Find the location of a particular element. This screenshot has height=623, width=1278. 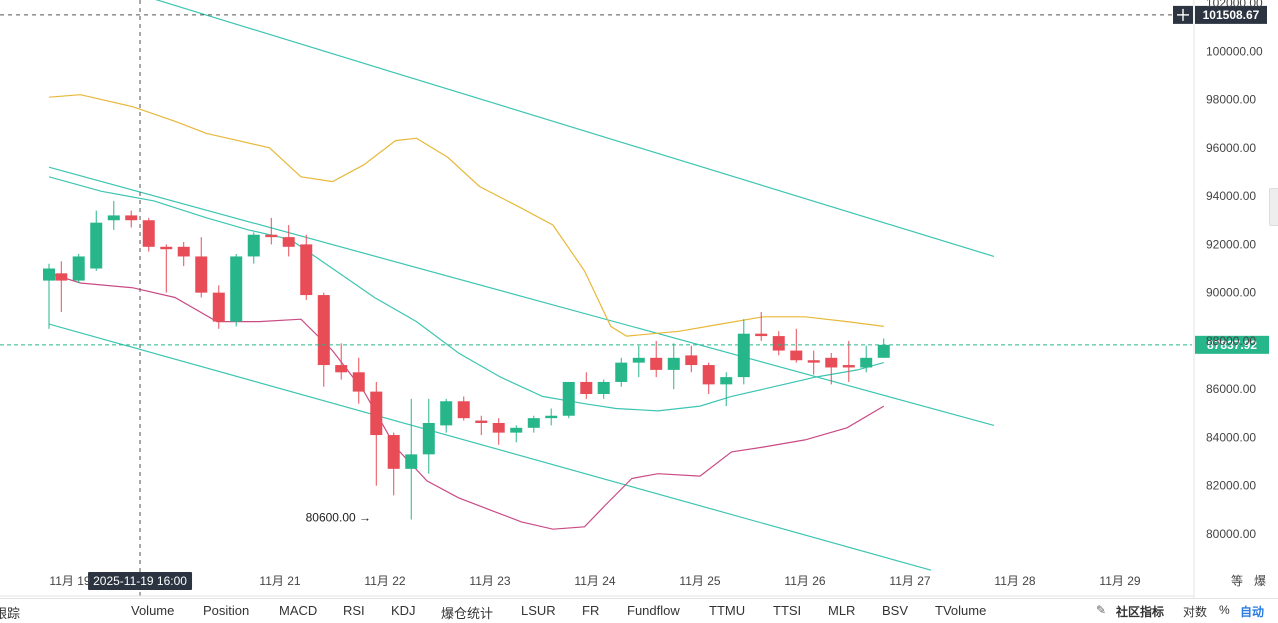

y-tick-label: 86000.00 is located at coordinates (1231, 389).